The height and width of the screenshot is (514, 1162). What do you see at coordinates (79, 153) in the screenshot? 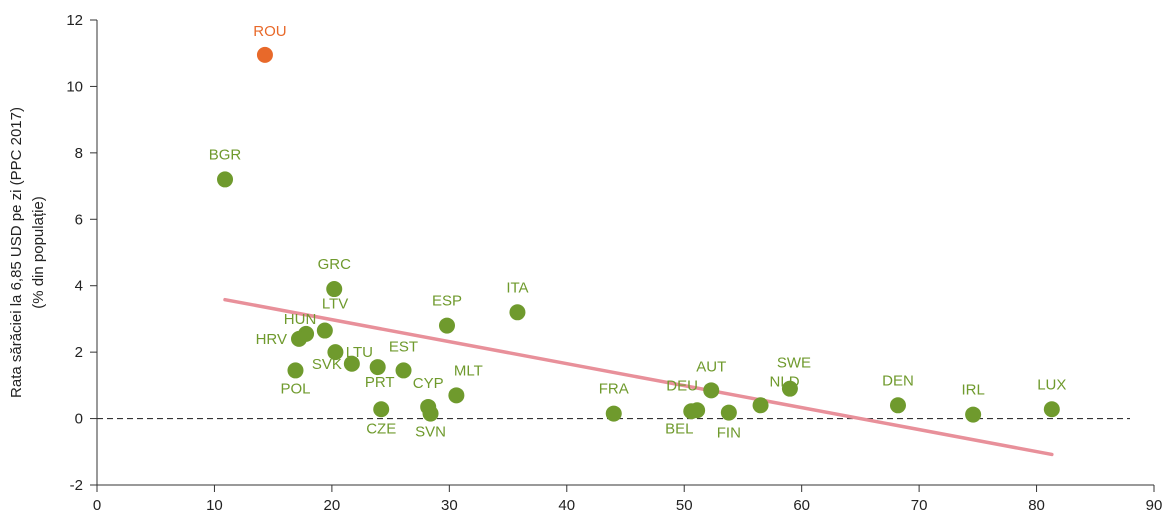
I see `y-tick-label: 8` at bounding box center [79, 153].